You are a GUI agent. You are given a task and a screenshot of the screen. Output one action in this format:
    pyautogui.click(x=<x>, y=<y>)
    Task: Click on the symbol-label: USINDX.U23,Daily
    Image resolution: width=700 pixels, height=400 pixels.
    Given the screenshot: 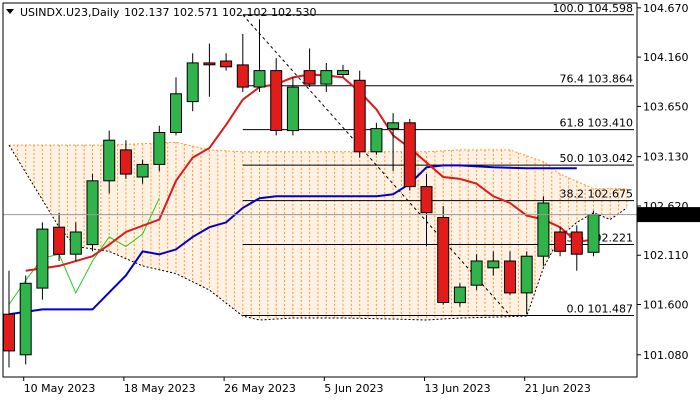 What is the action you would take?
    pyautogui.click(x=70, y=12)
    